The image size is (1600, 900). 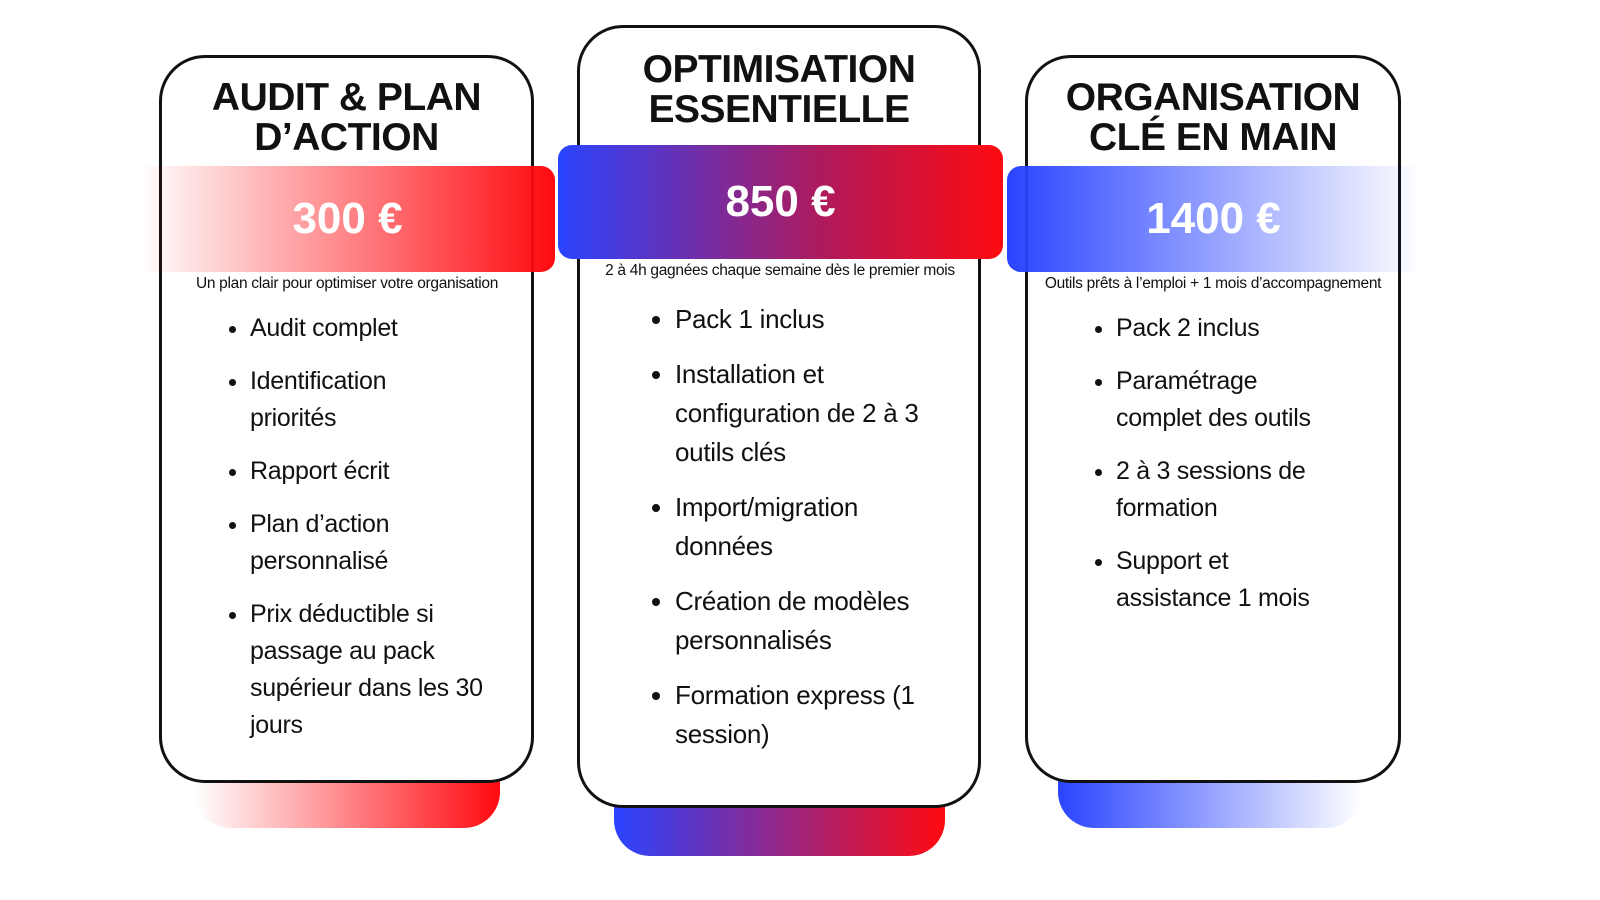 I want to click on price-band: 850 €, so click(x=780, y=202).